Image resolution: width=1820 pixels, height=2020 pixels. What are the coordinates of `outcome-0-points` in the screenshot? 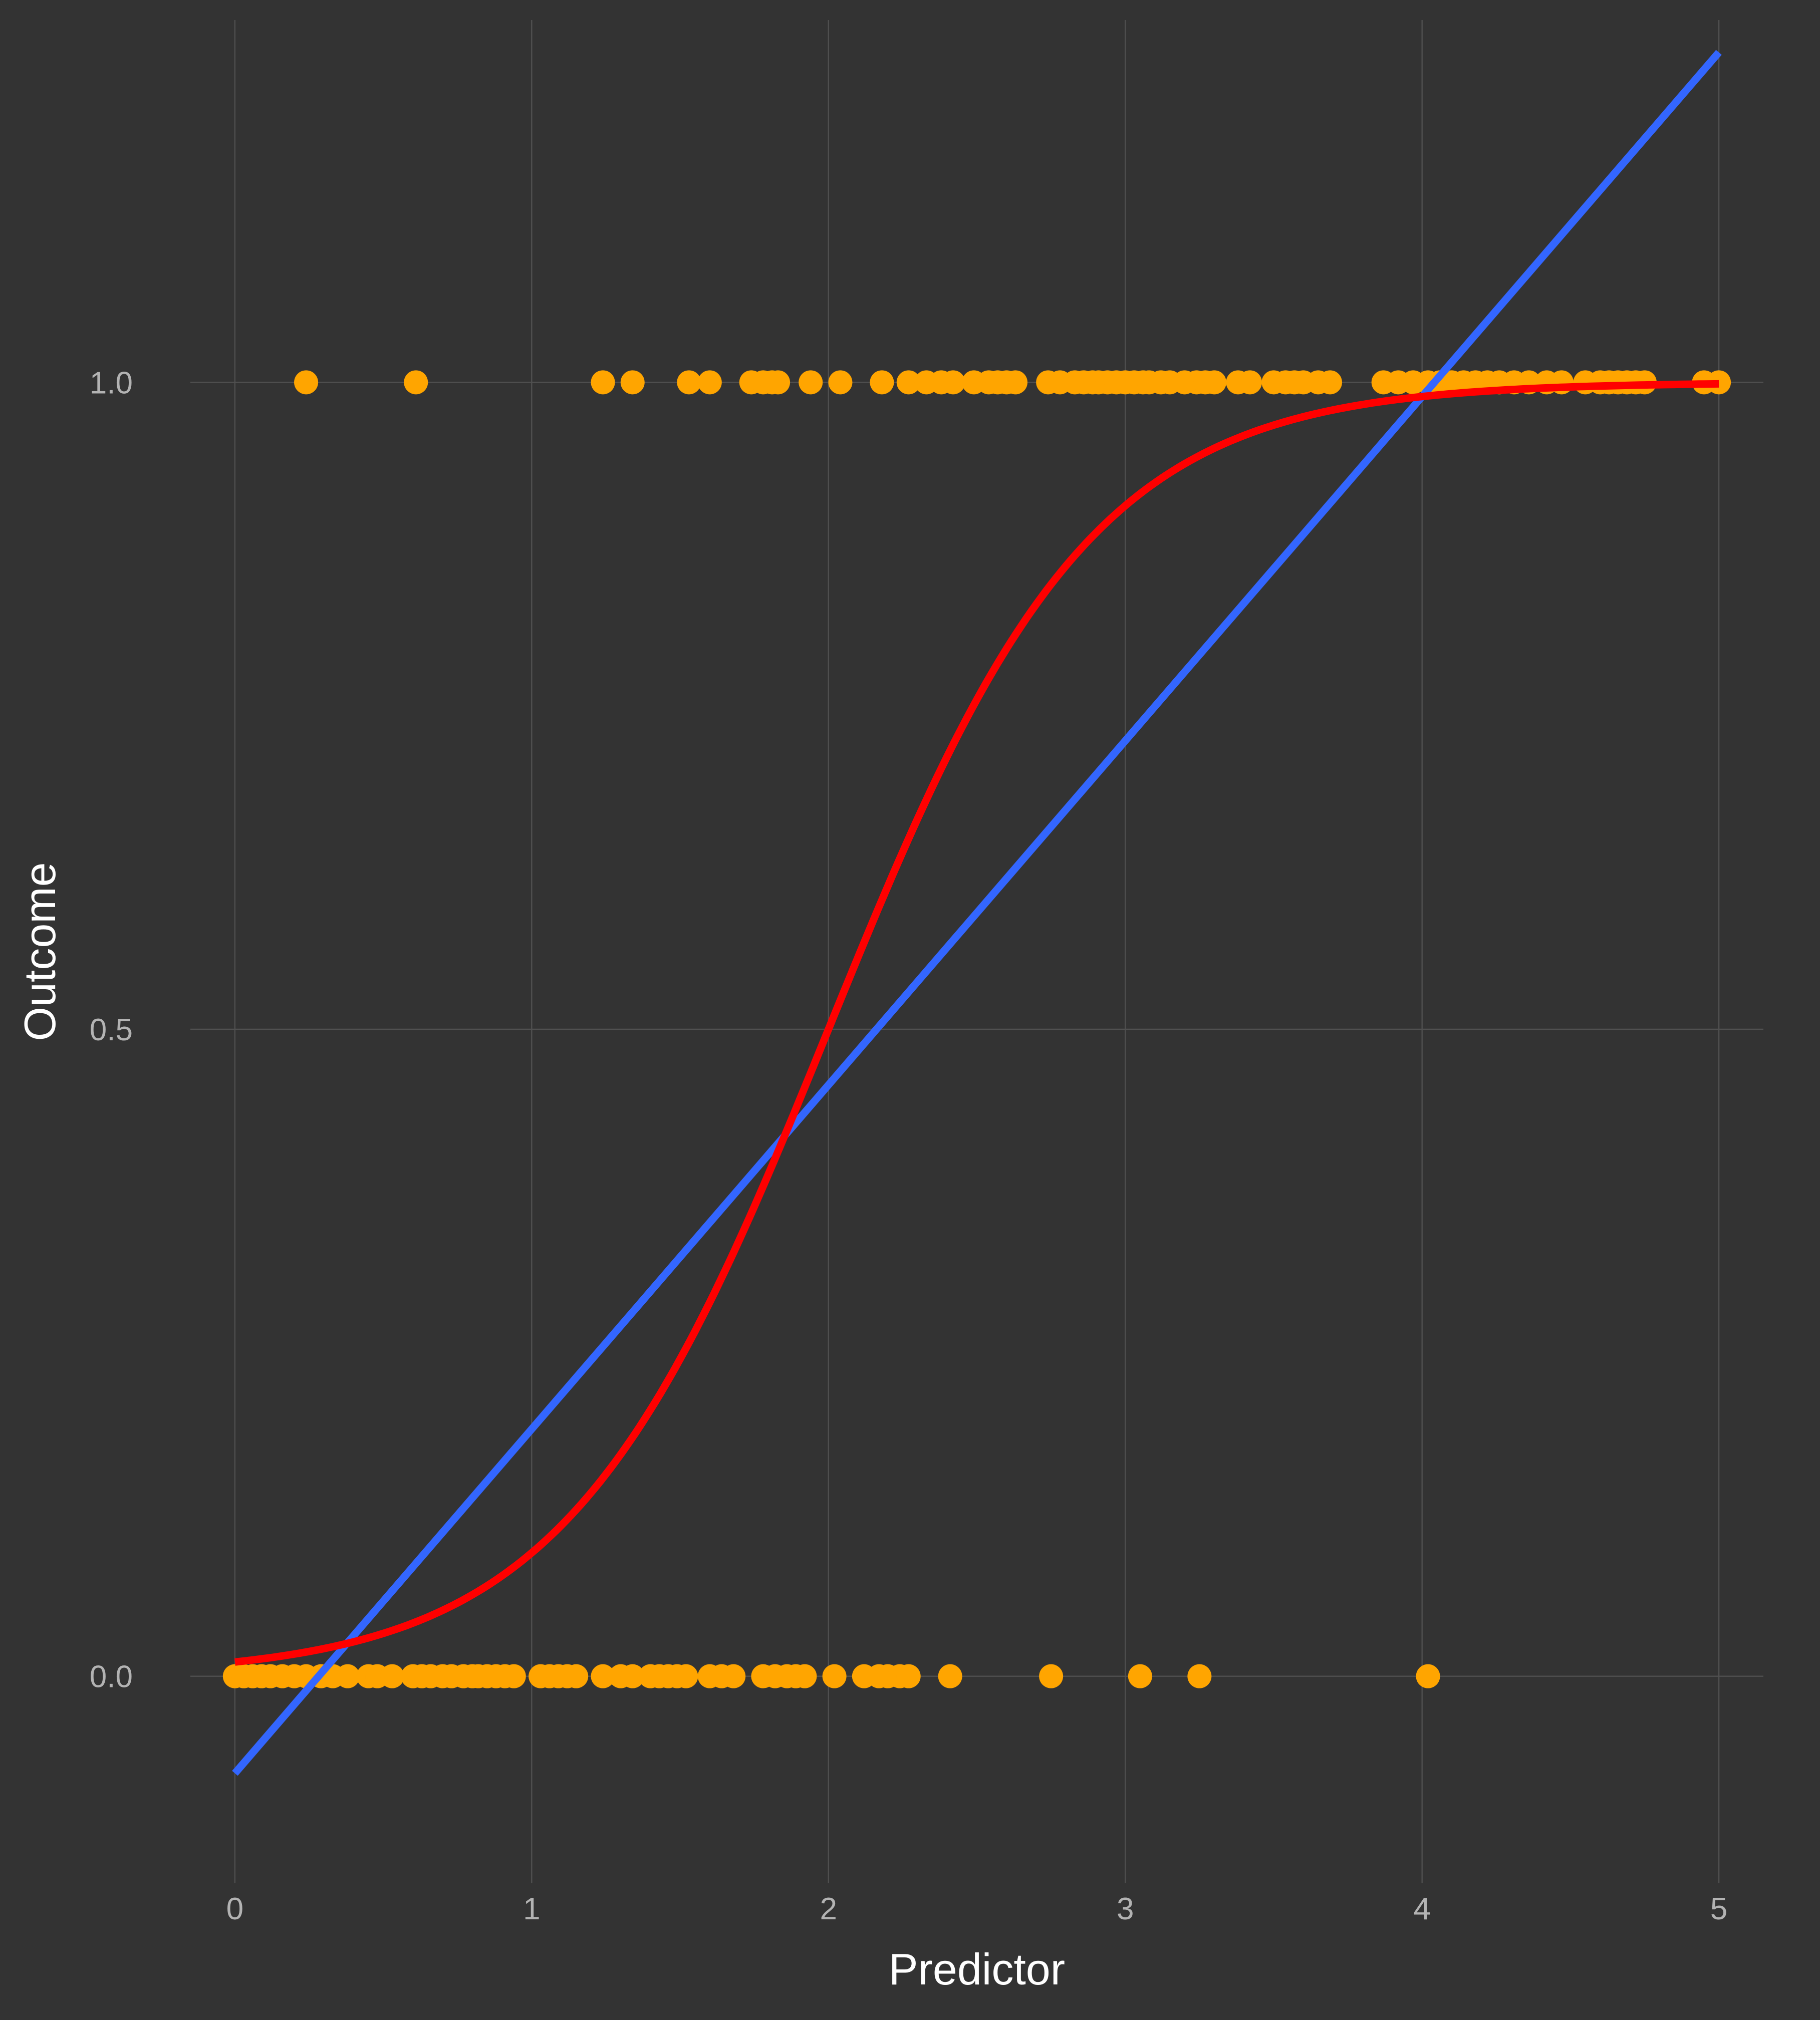 It's located at (831, 1676).